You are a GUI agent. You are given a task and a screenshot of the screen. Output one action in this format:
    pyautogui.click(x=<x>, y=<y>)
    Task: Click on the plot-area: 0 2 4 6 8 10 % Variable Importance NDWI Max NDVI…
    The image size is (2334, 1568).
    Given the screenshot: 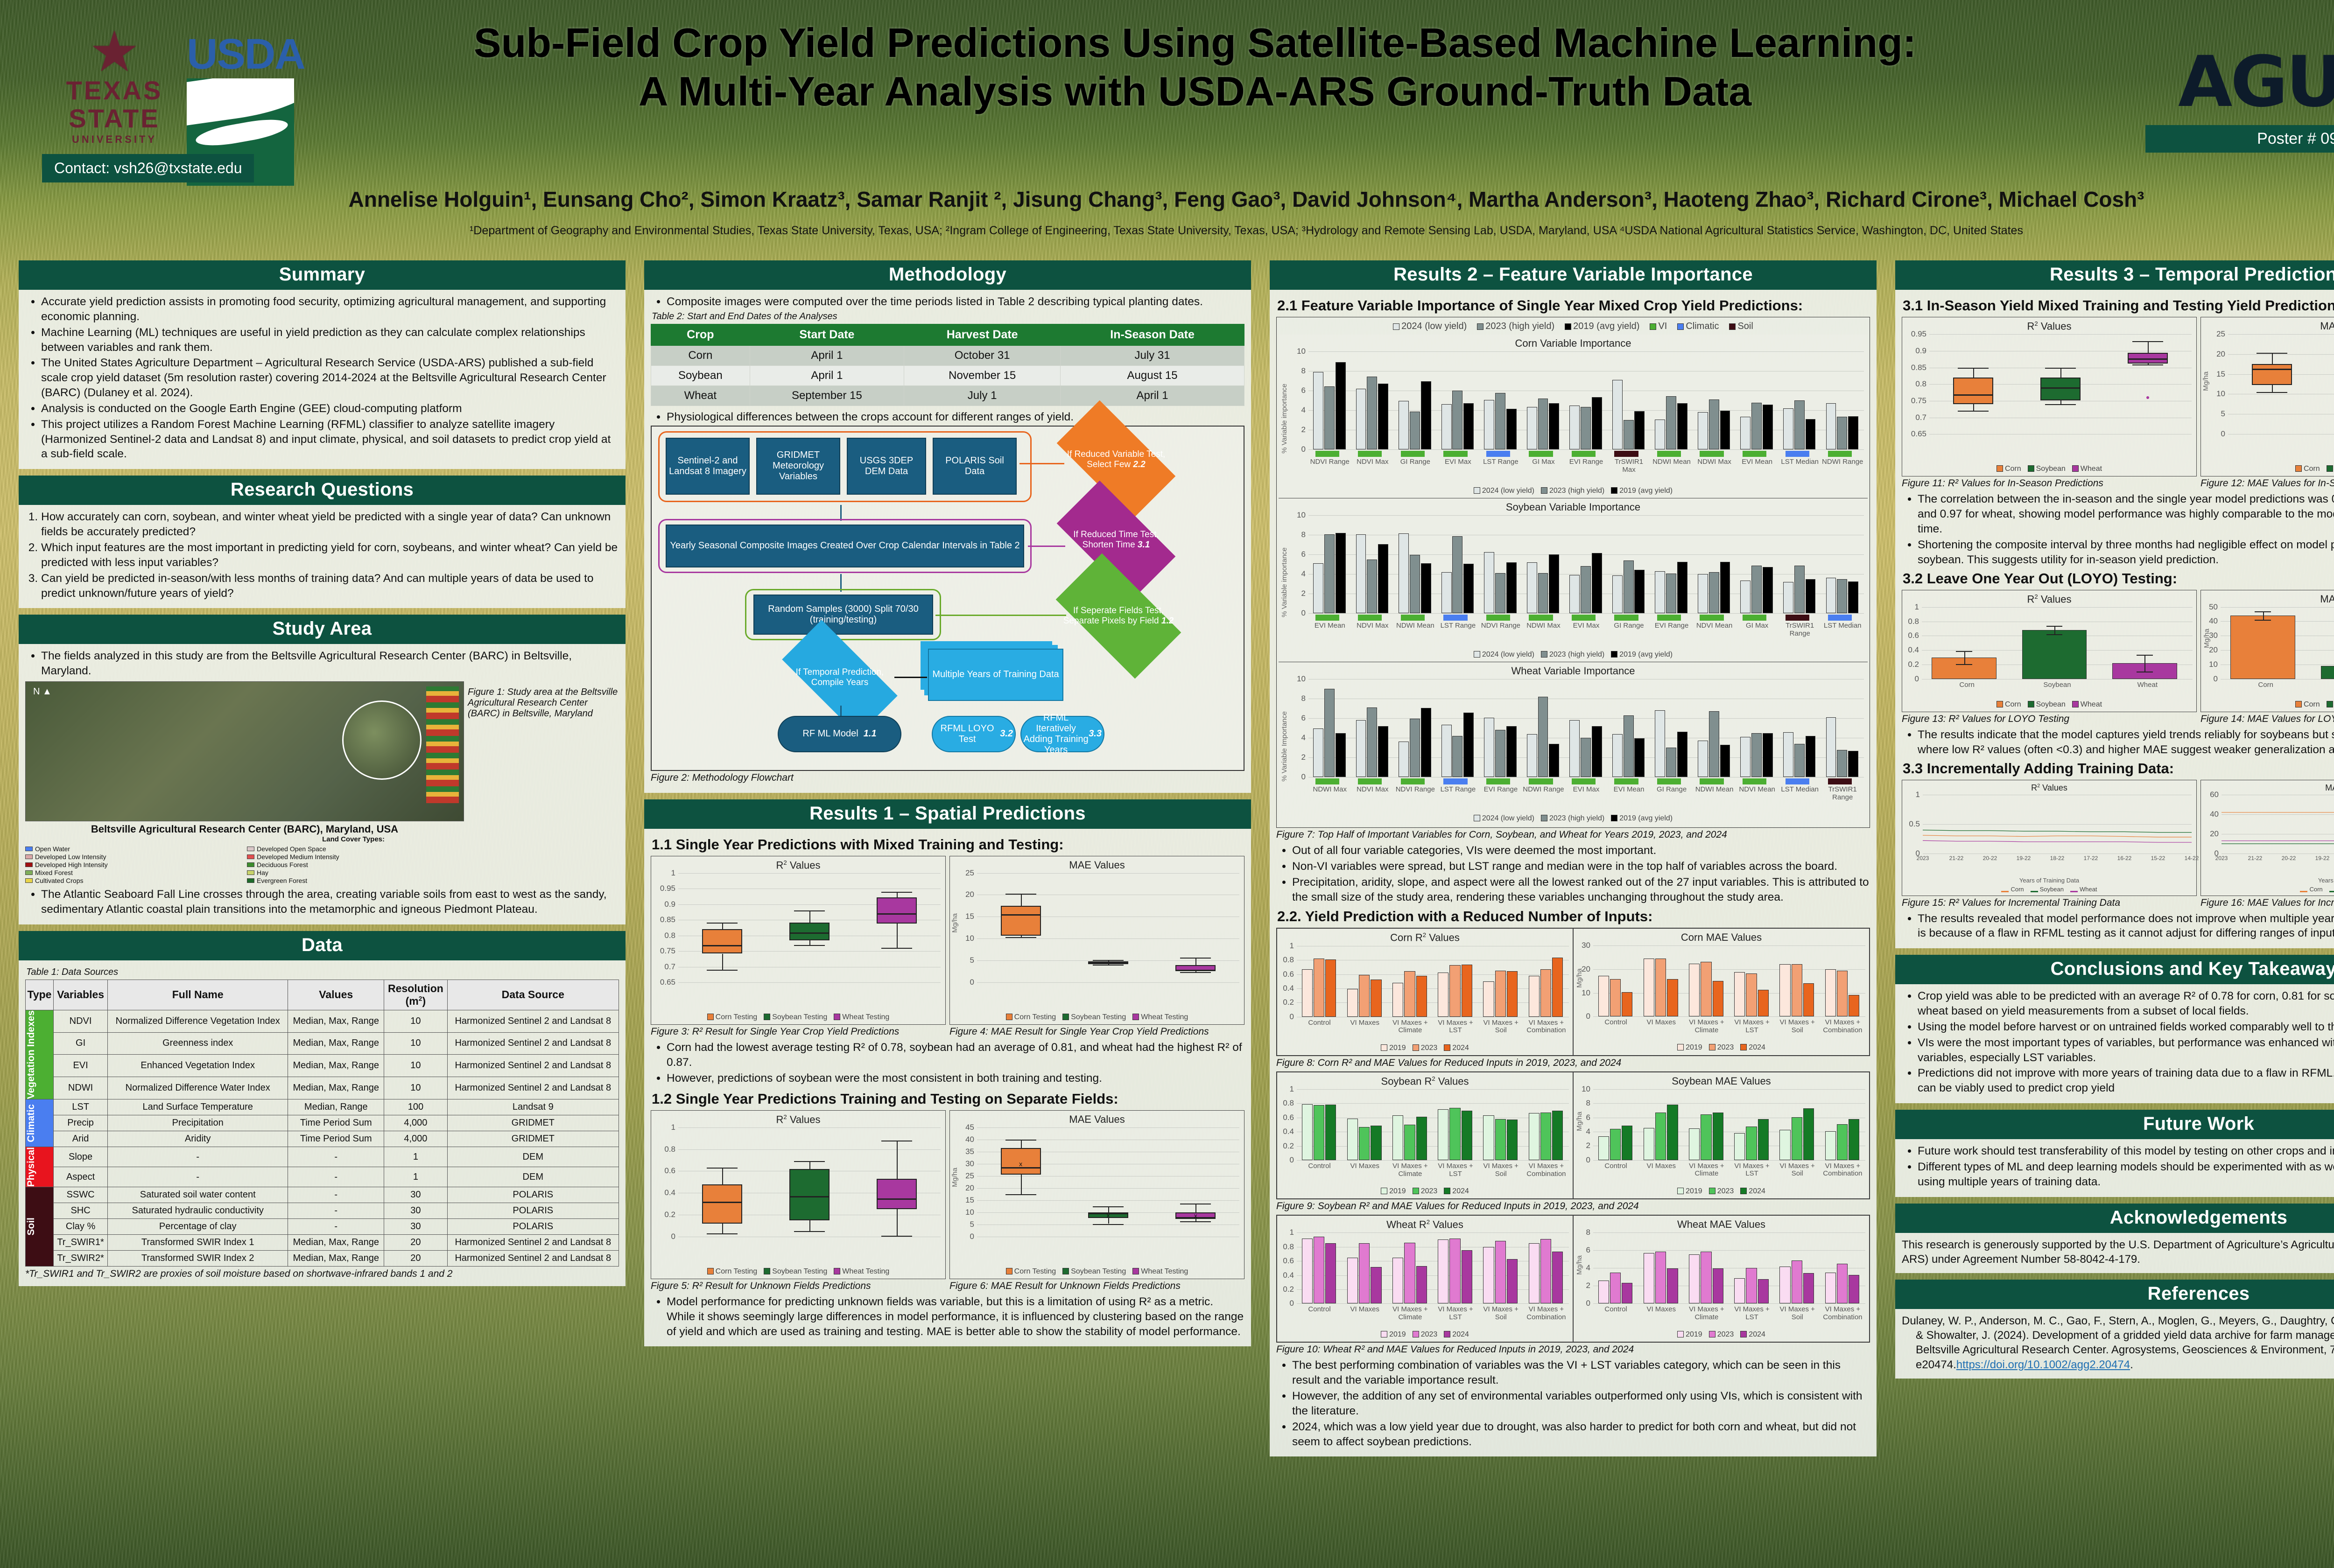 What is the action you would take?
    pyautogui.click(x=1572, y=743)
    